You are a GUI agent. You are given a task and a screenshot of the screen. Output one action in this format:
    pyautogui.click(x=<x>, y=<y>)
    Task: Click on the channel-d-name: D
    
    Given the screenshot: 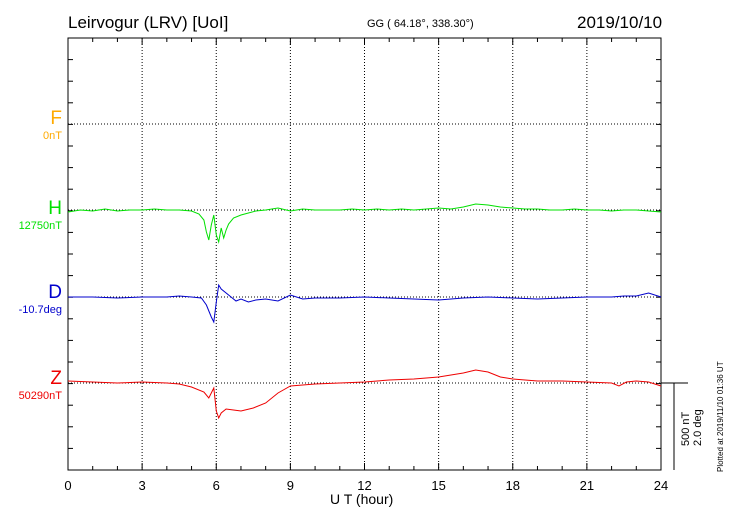 What is the action you would take?
    pyautogui.click(x=55, y=292)
    